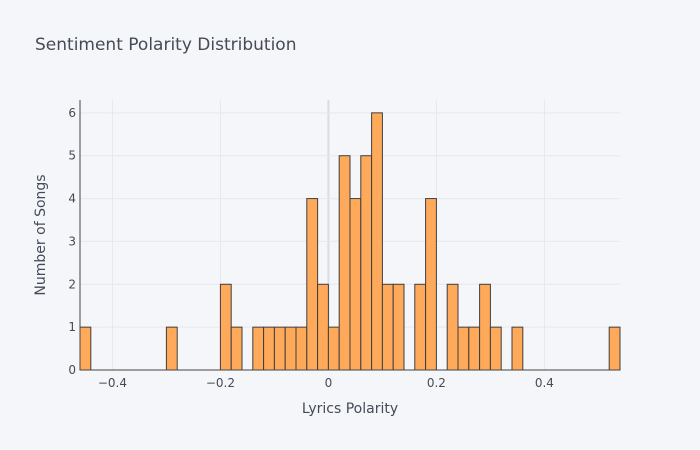 This screenshot has width=700, height=450. What do you see at coordinates (350, 409) in the screenshot?
I see `x-axis-title: Lyrics Polarity` at bounding box center [350, 409].